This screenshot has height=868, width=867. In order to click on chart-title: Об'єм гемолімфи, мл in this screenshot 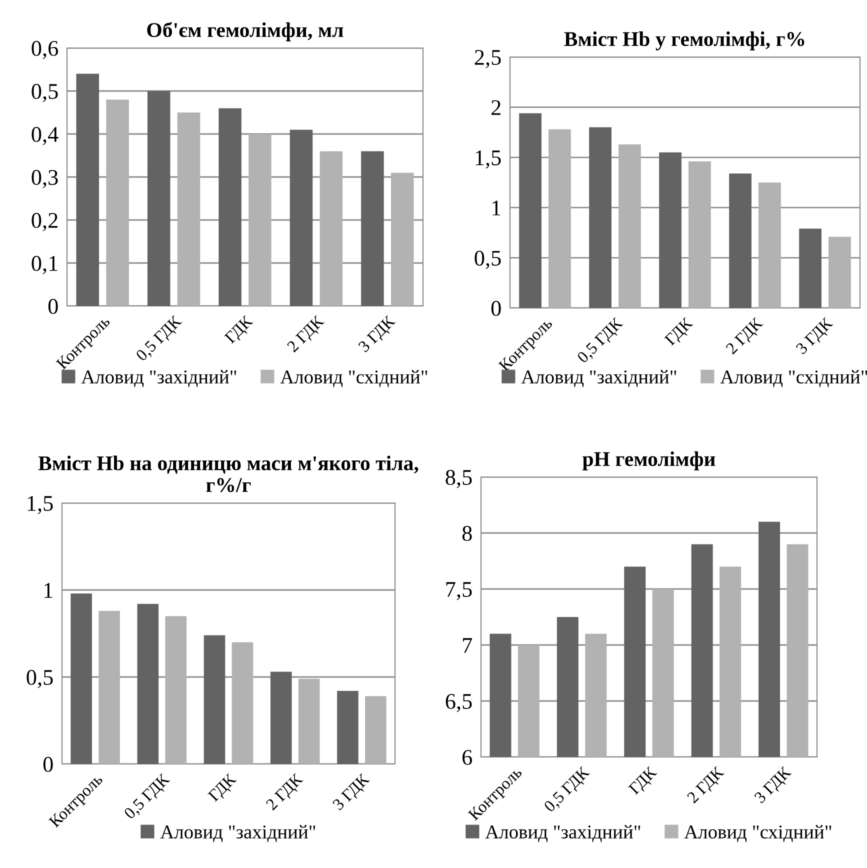, I will do `click(245, 32)`.